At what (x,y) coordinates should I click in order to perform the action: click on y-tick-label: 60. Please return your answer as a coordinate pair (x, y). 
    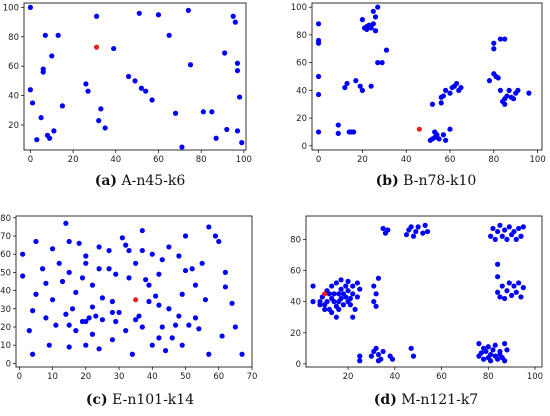
    Looking at the image, I should click on (301, 64).